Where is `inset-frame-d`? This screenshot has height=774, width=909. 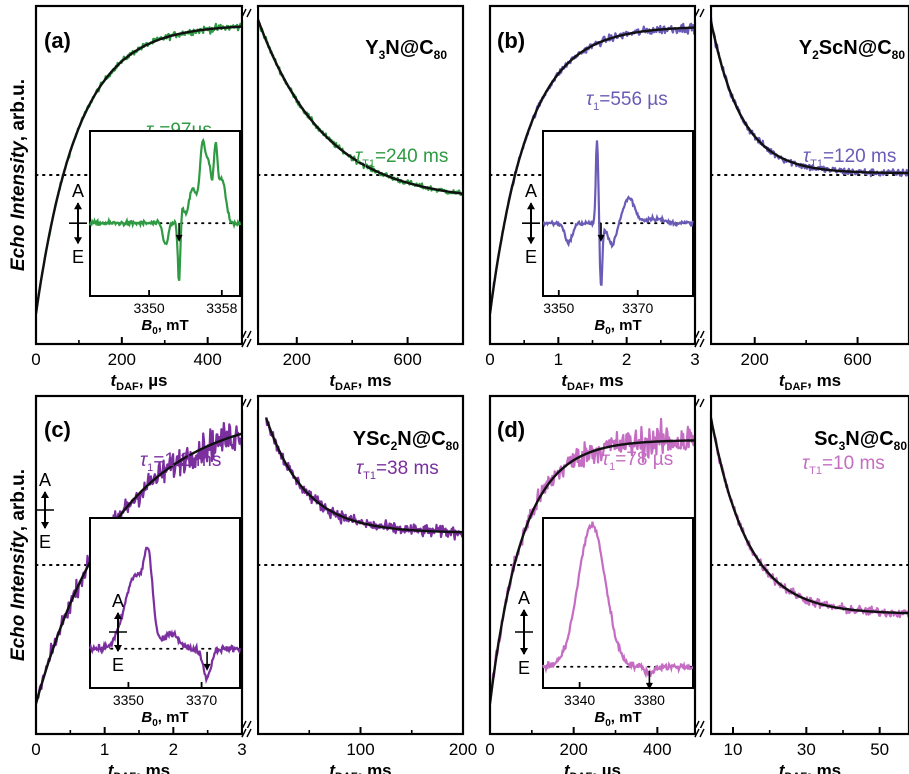 inset-frame-d is located at coordinates (618, 603).